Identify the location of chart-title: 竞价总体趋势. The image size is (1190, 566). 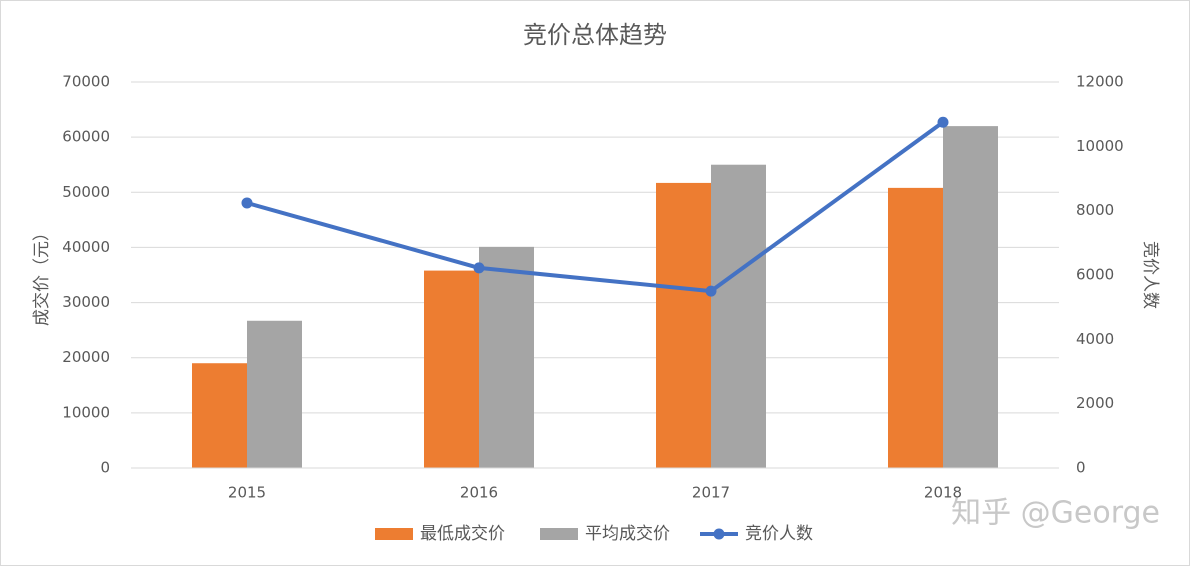
(595, 35).